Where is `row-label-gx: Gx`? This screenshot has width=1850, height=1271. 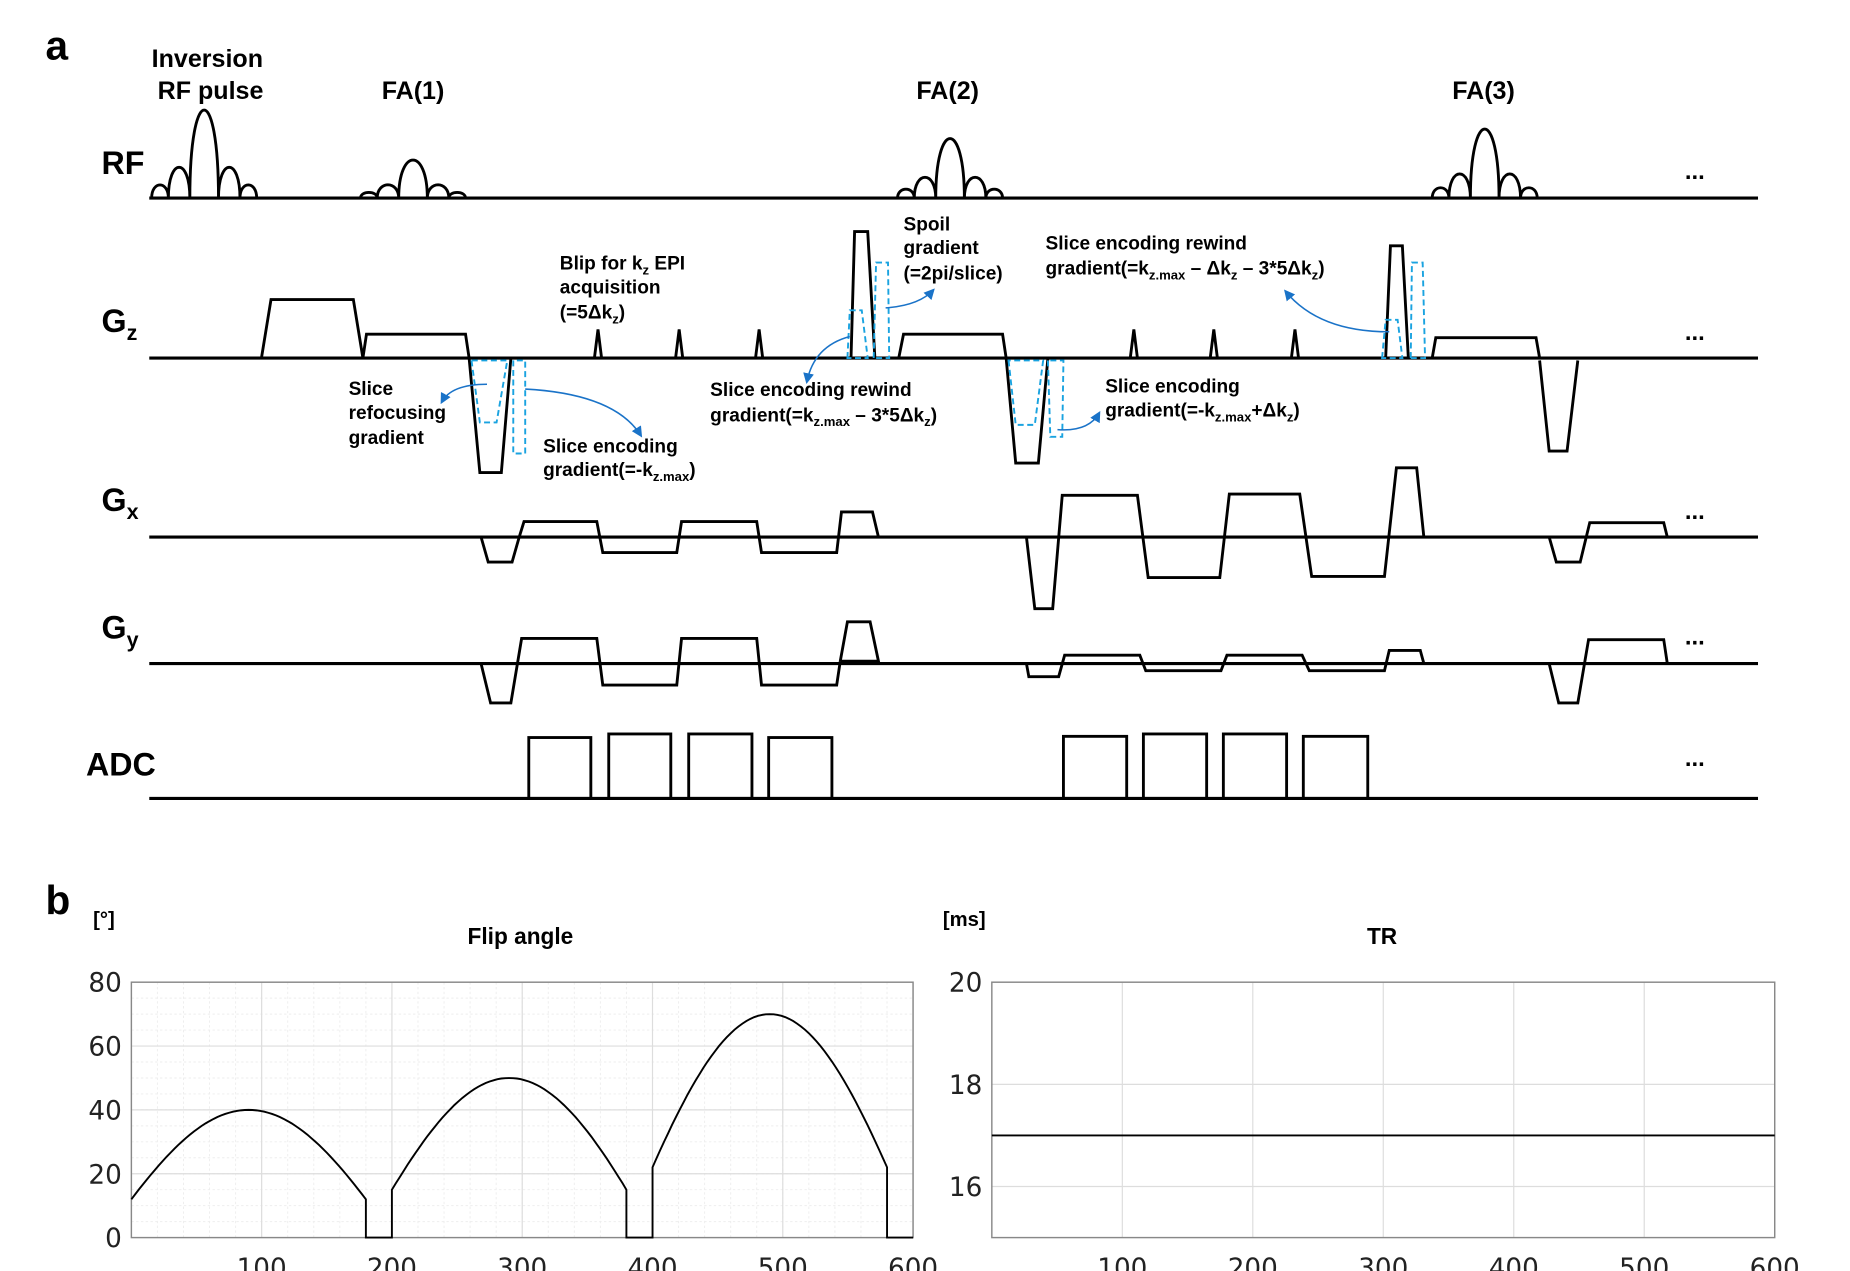
row-label-gx: Gx is located at coordinates (120, 503).